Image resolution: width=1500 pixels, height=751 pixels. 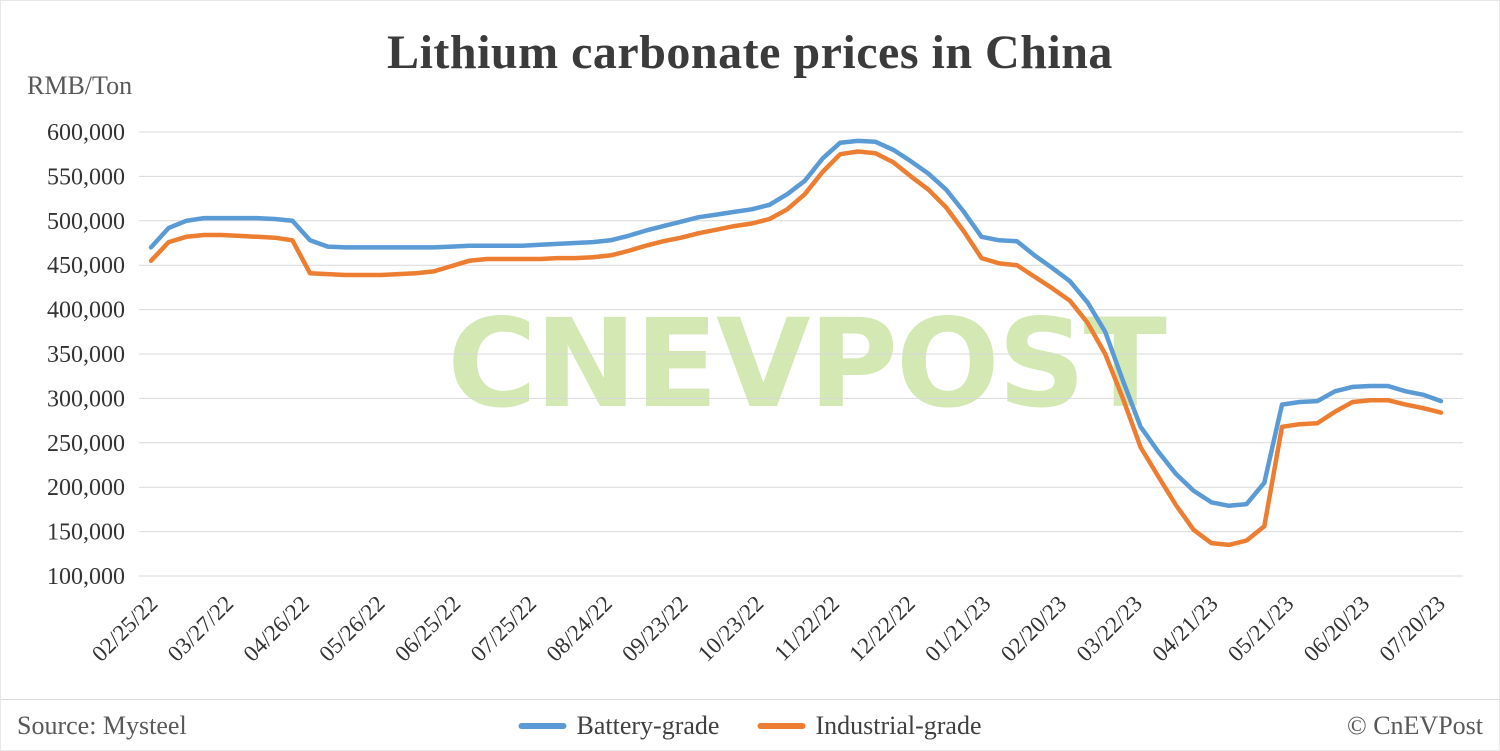 I want to click on y-tick-label: 400,000, so click(x=86, y=311).